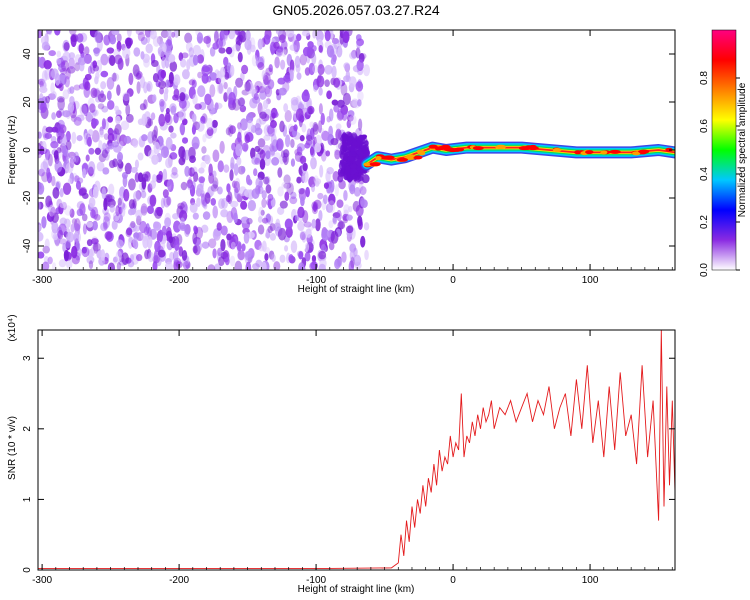 Image resolution: width=750 pixels, height=600 pixels. I want to click on x-tick-label: -200, so click(179, 280).